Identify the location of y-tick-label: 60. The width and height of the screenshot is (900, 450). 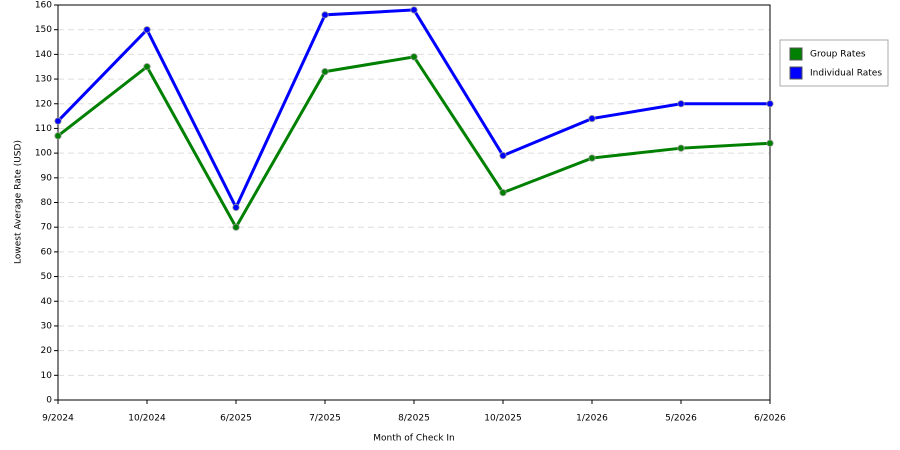
(47, 252).